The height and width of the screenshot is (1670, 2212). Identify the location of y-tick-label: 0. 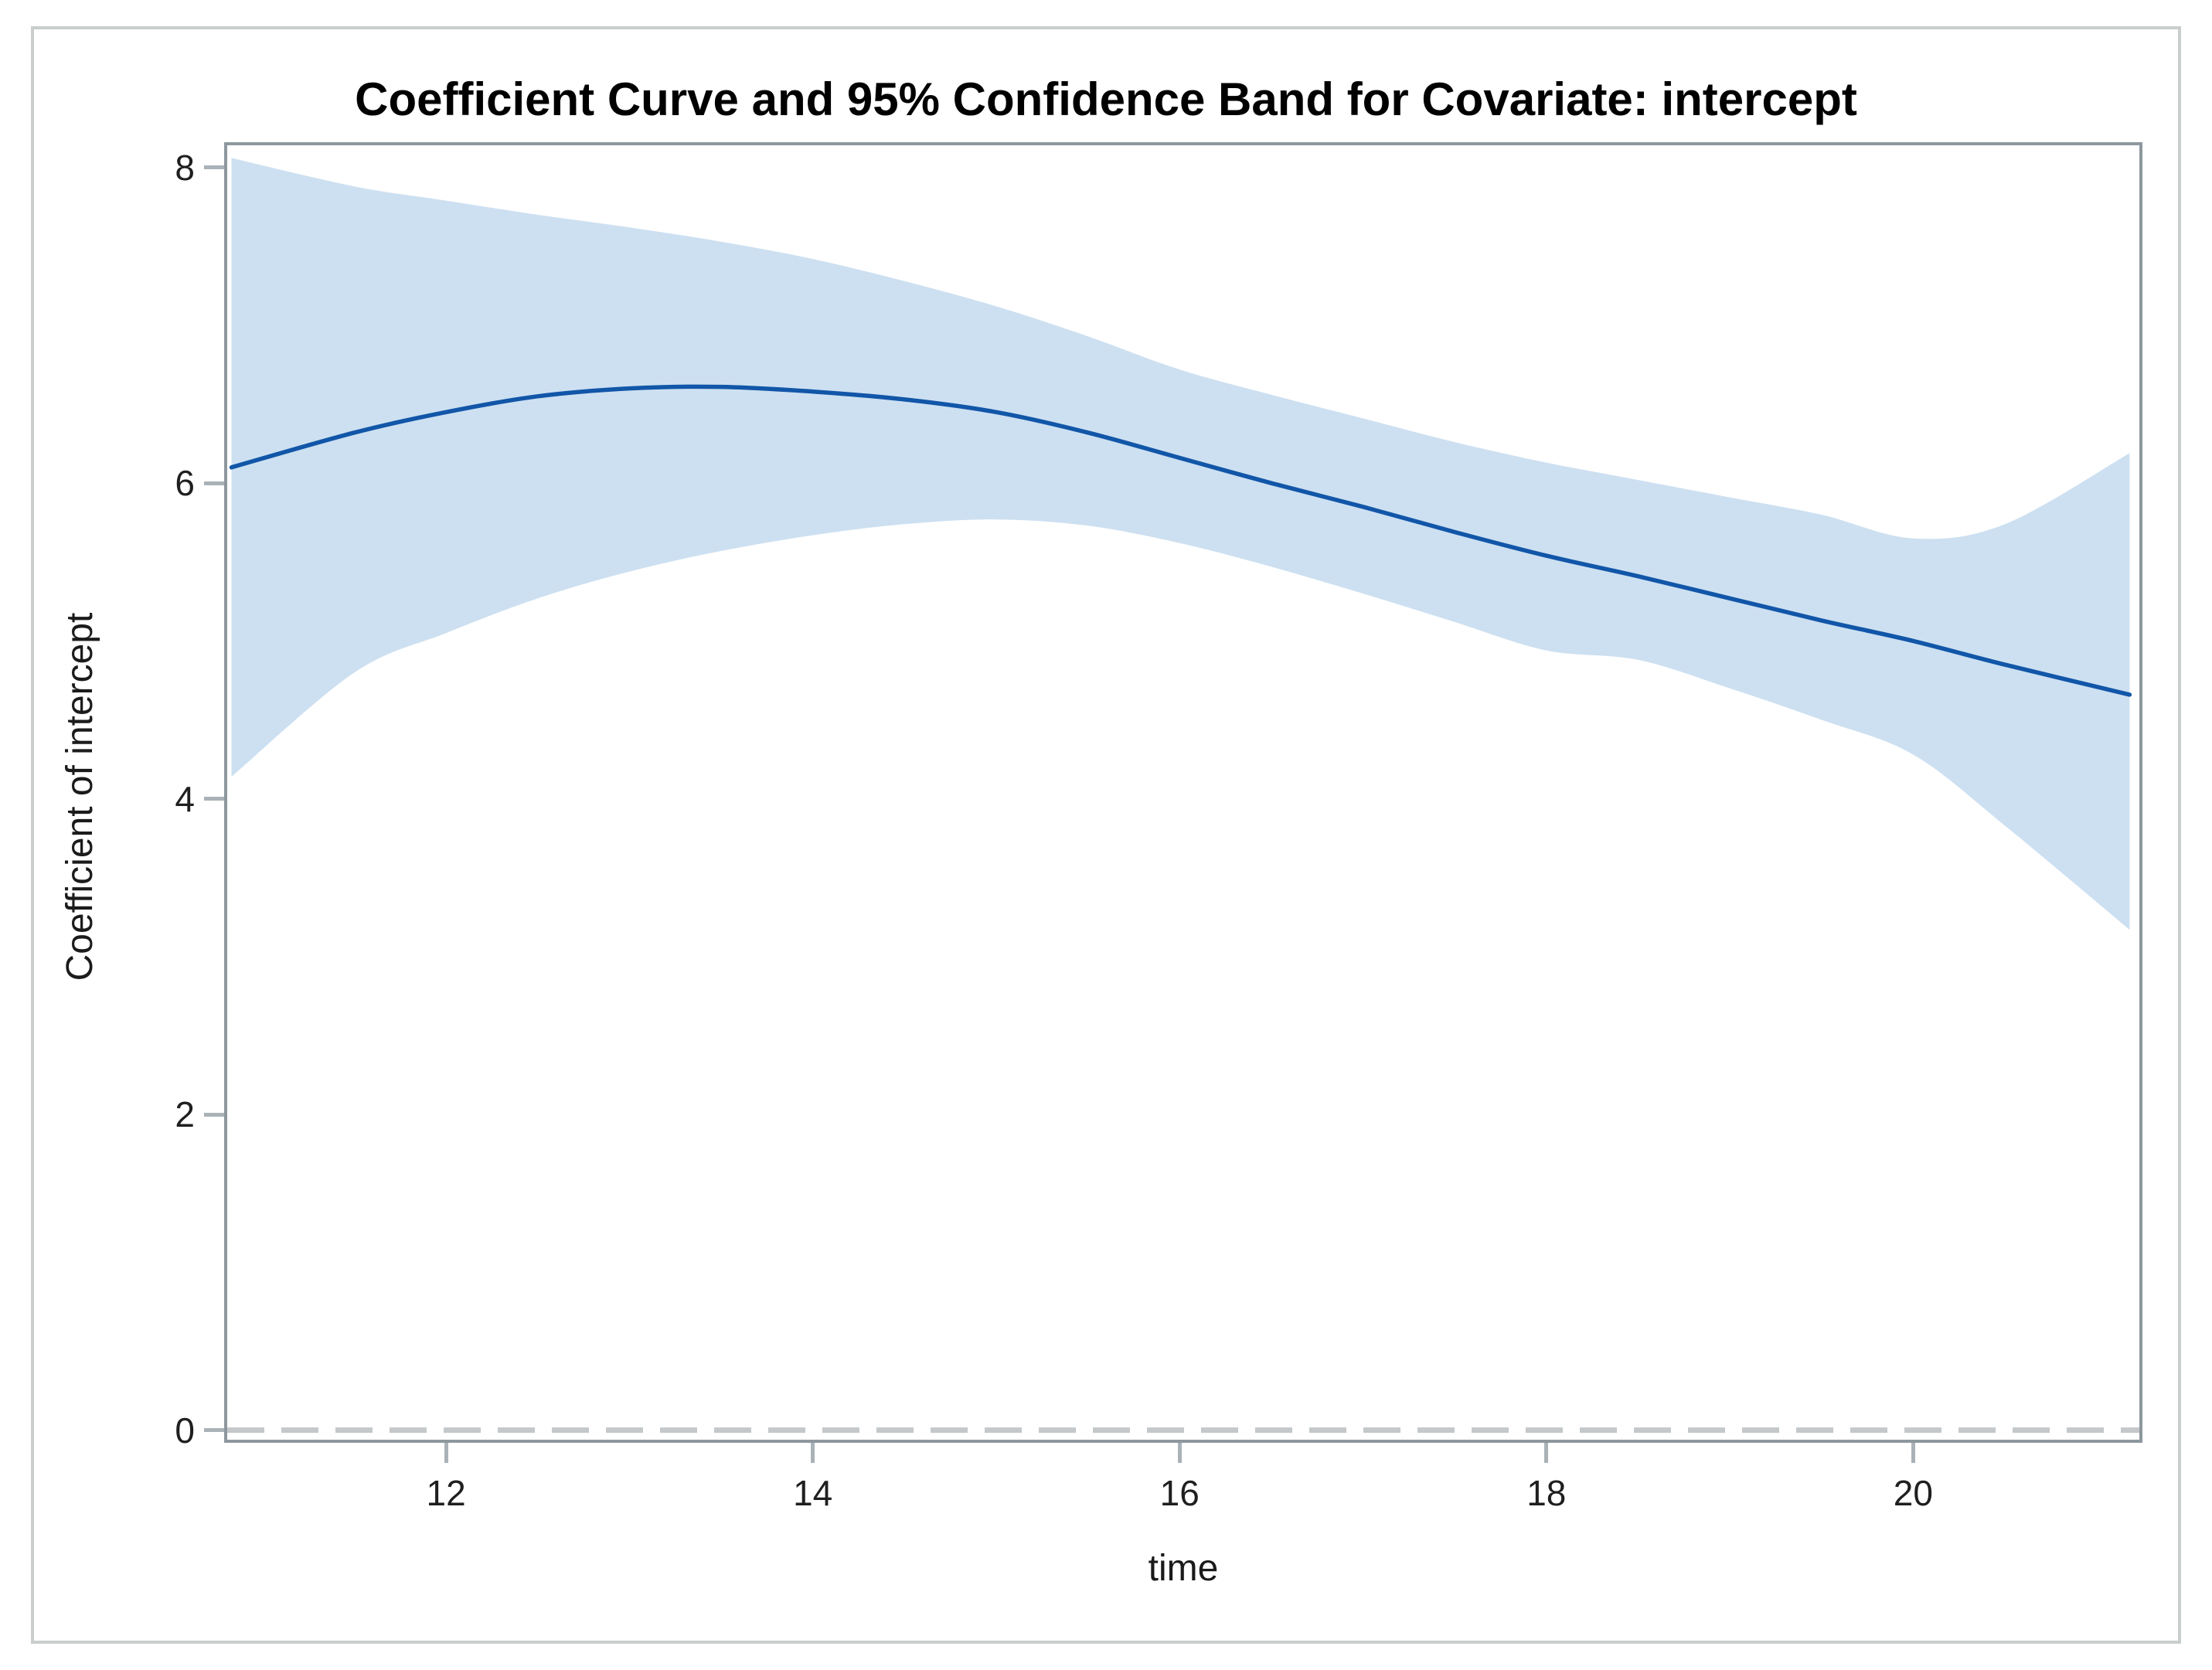
(185, 1430).